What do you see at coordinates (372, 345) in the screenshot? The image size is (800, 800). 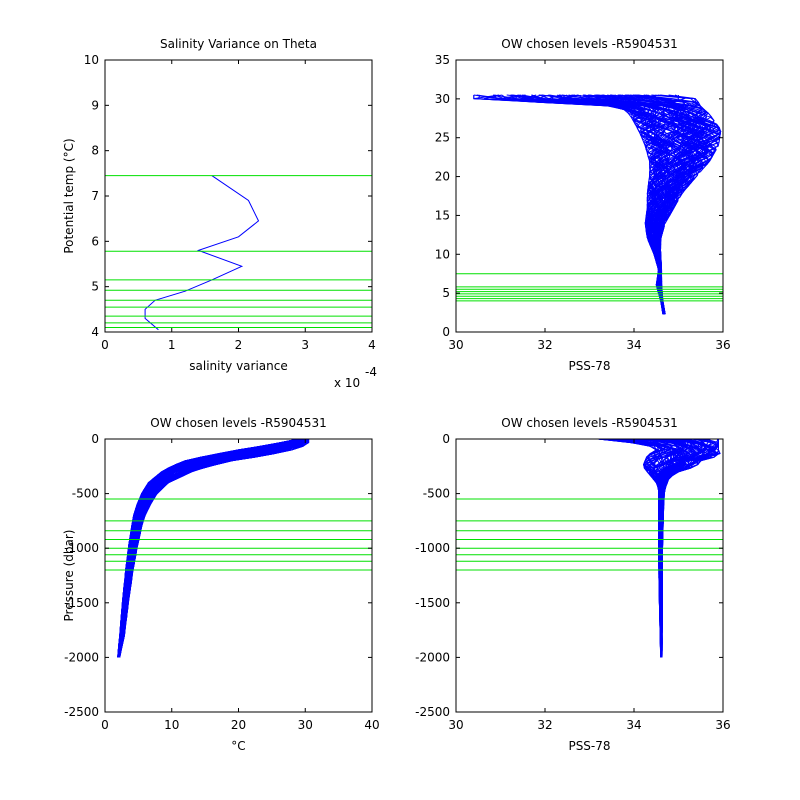 I see `x-tick-label: 4` at bounding box center [372, 345].